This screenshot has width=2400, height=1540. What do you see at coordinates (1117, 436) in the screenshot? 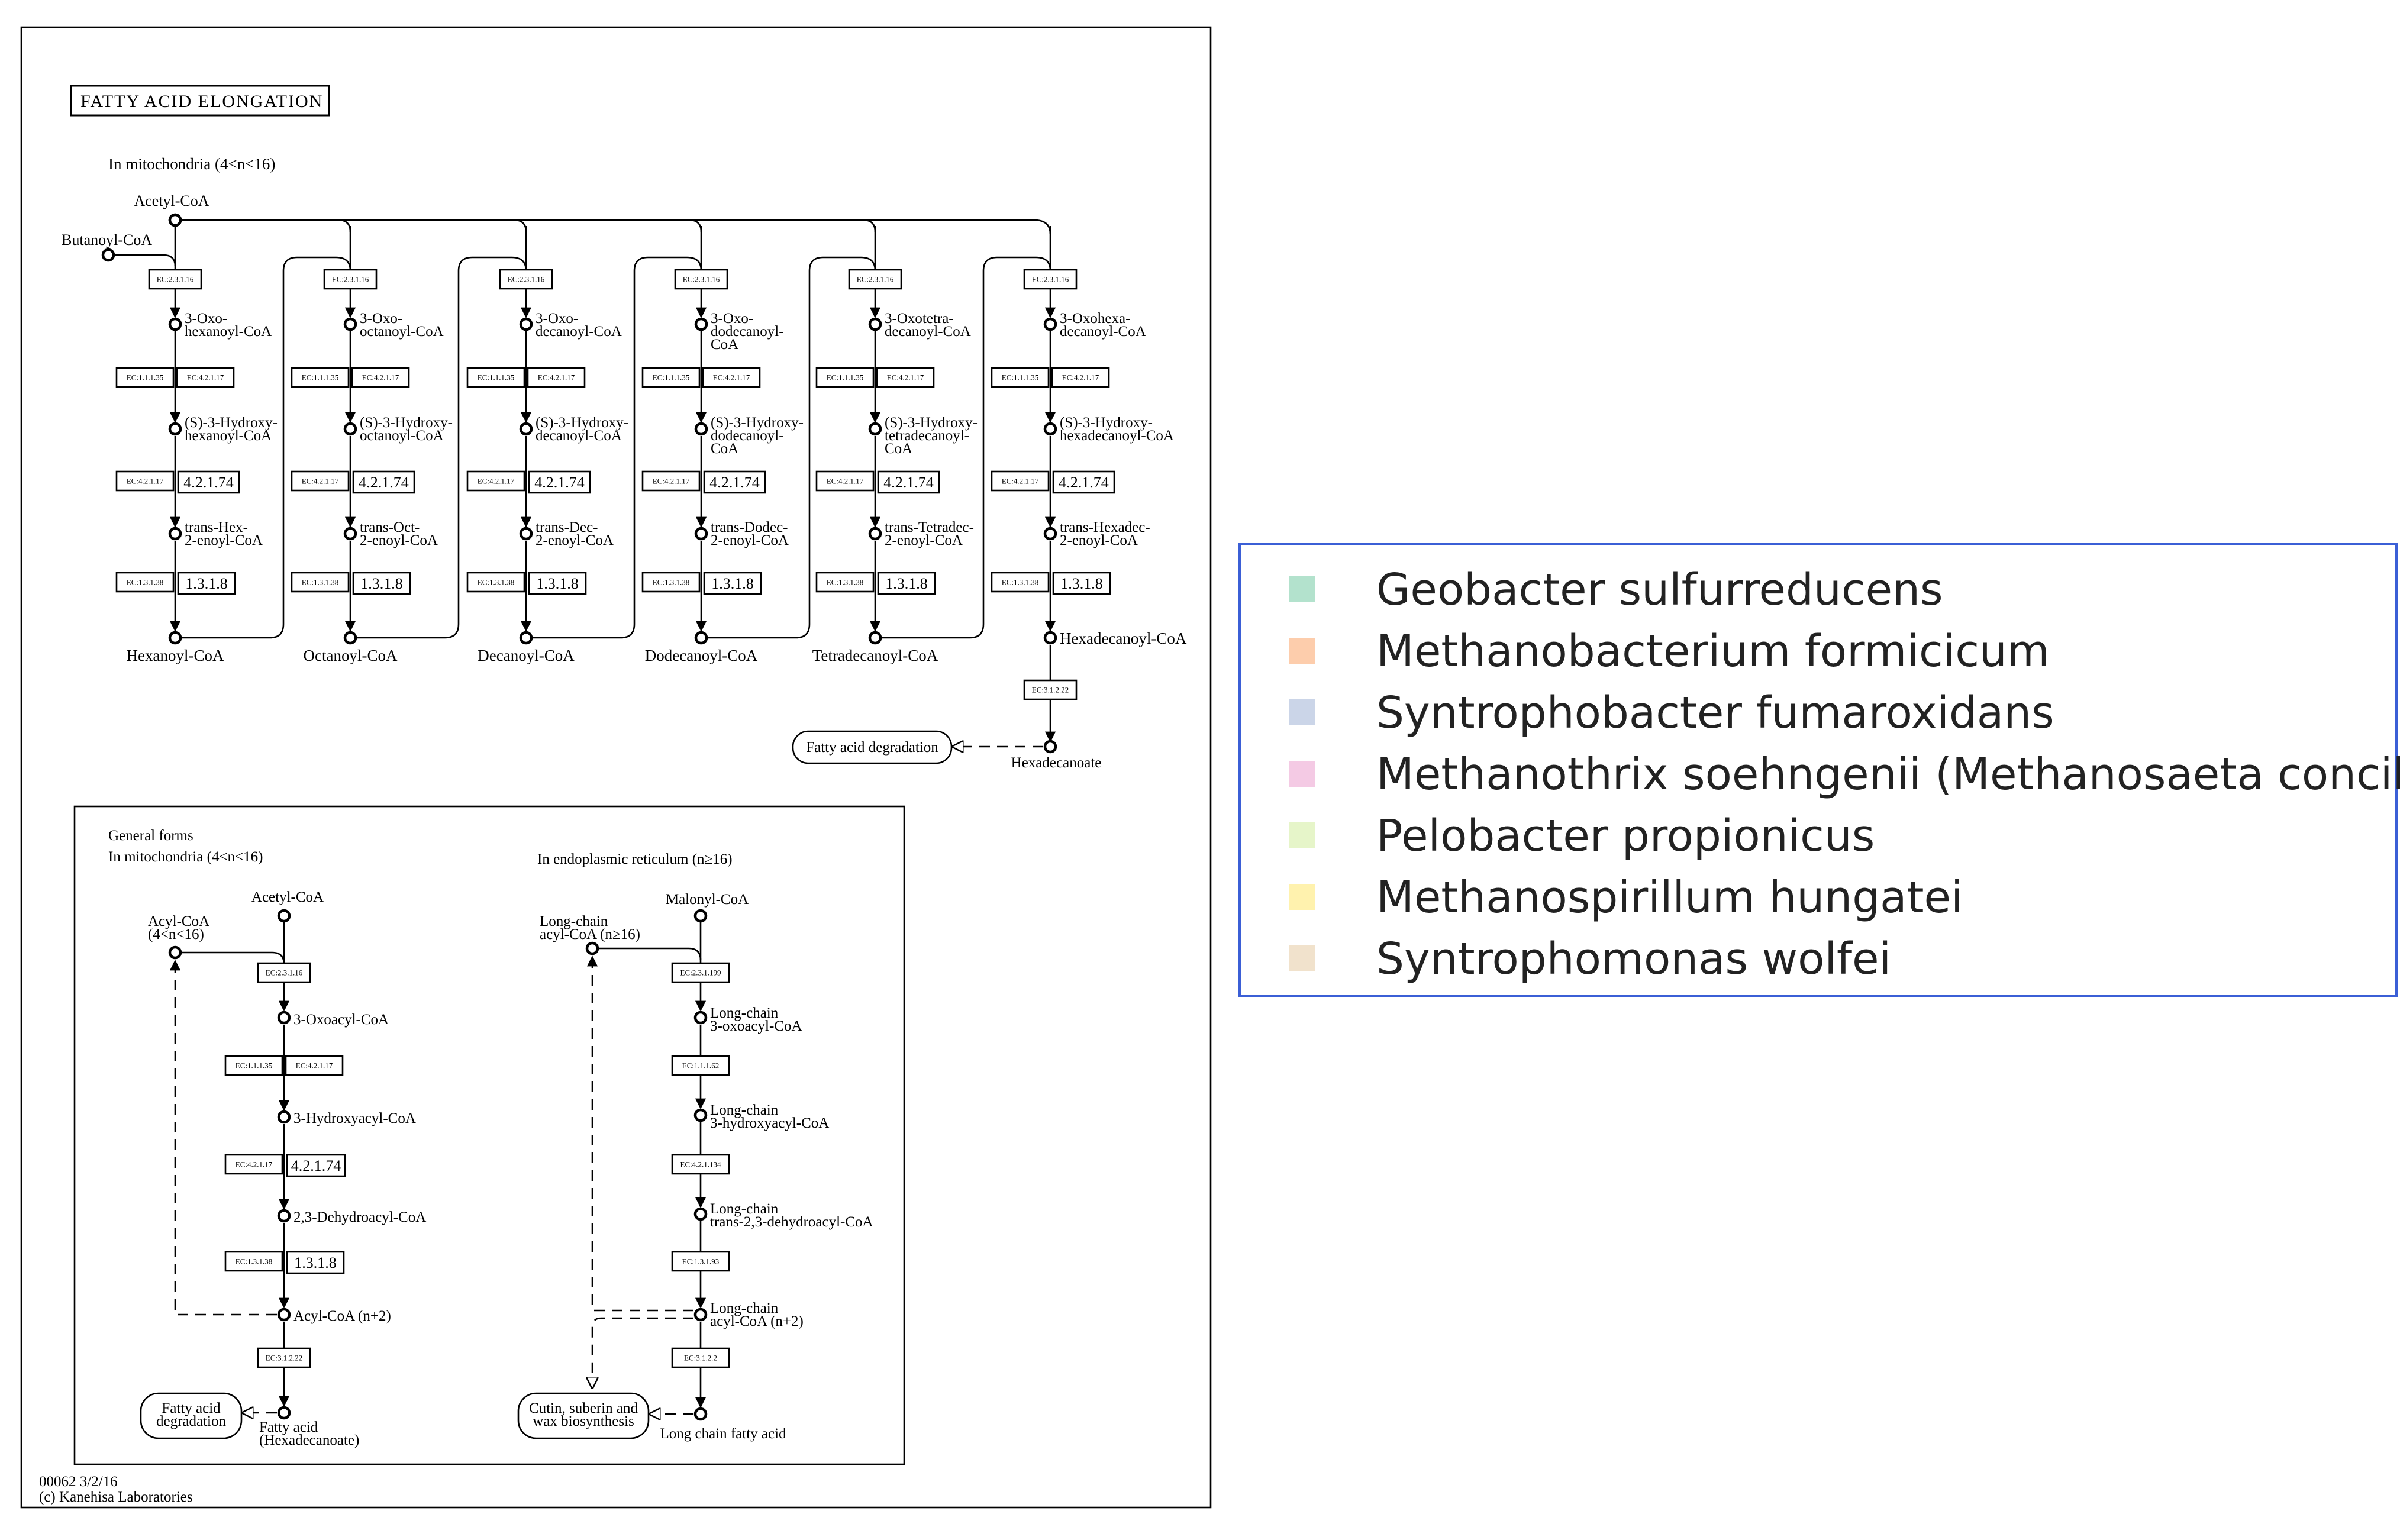
I see `compound-label-hydroxy: hexadecanoyl-CoA` at bounding box center [1117, 436].